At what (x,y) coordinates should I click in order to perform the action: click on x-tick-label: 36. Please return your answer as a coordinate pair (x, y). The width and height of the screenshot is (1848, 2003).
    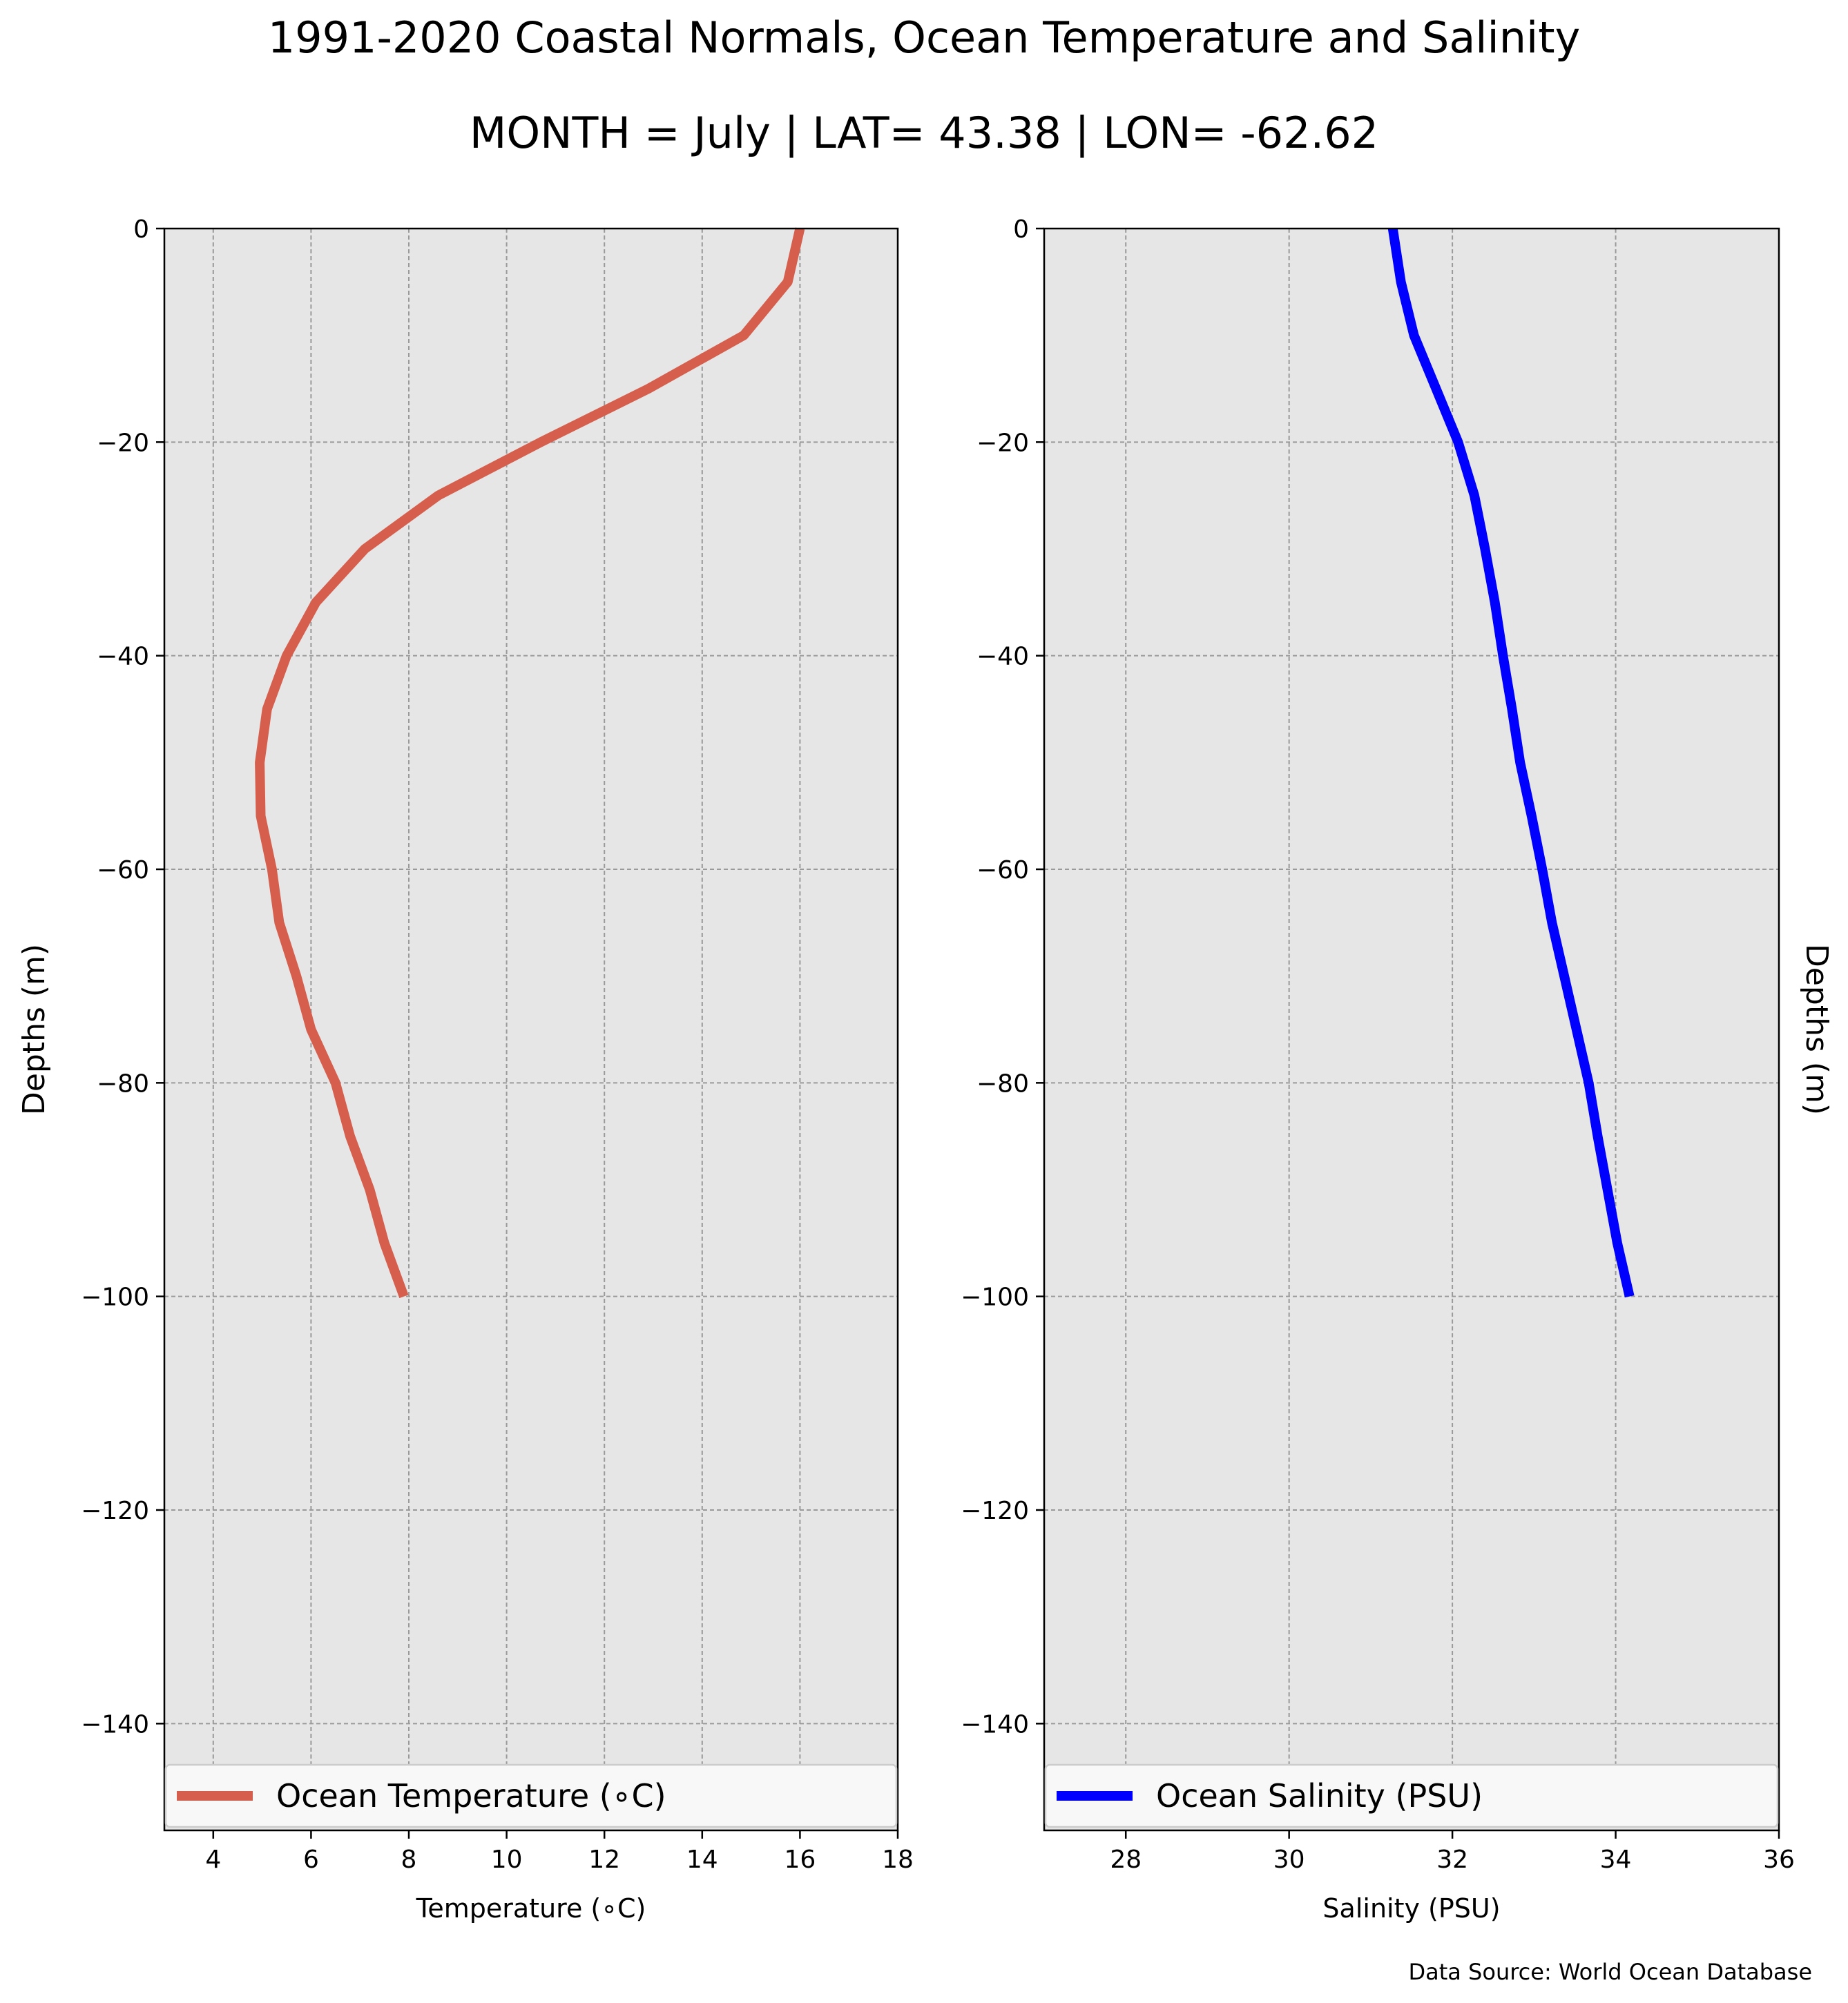
    Looking at the image, I should click on (1779, 1860).